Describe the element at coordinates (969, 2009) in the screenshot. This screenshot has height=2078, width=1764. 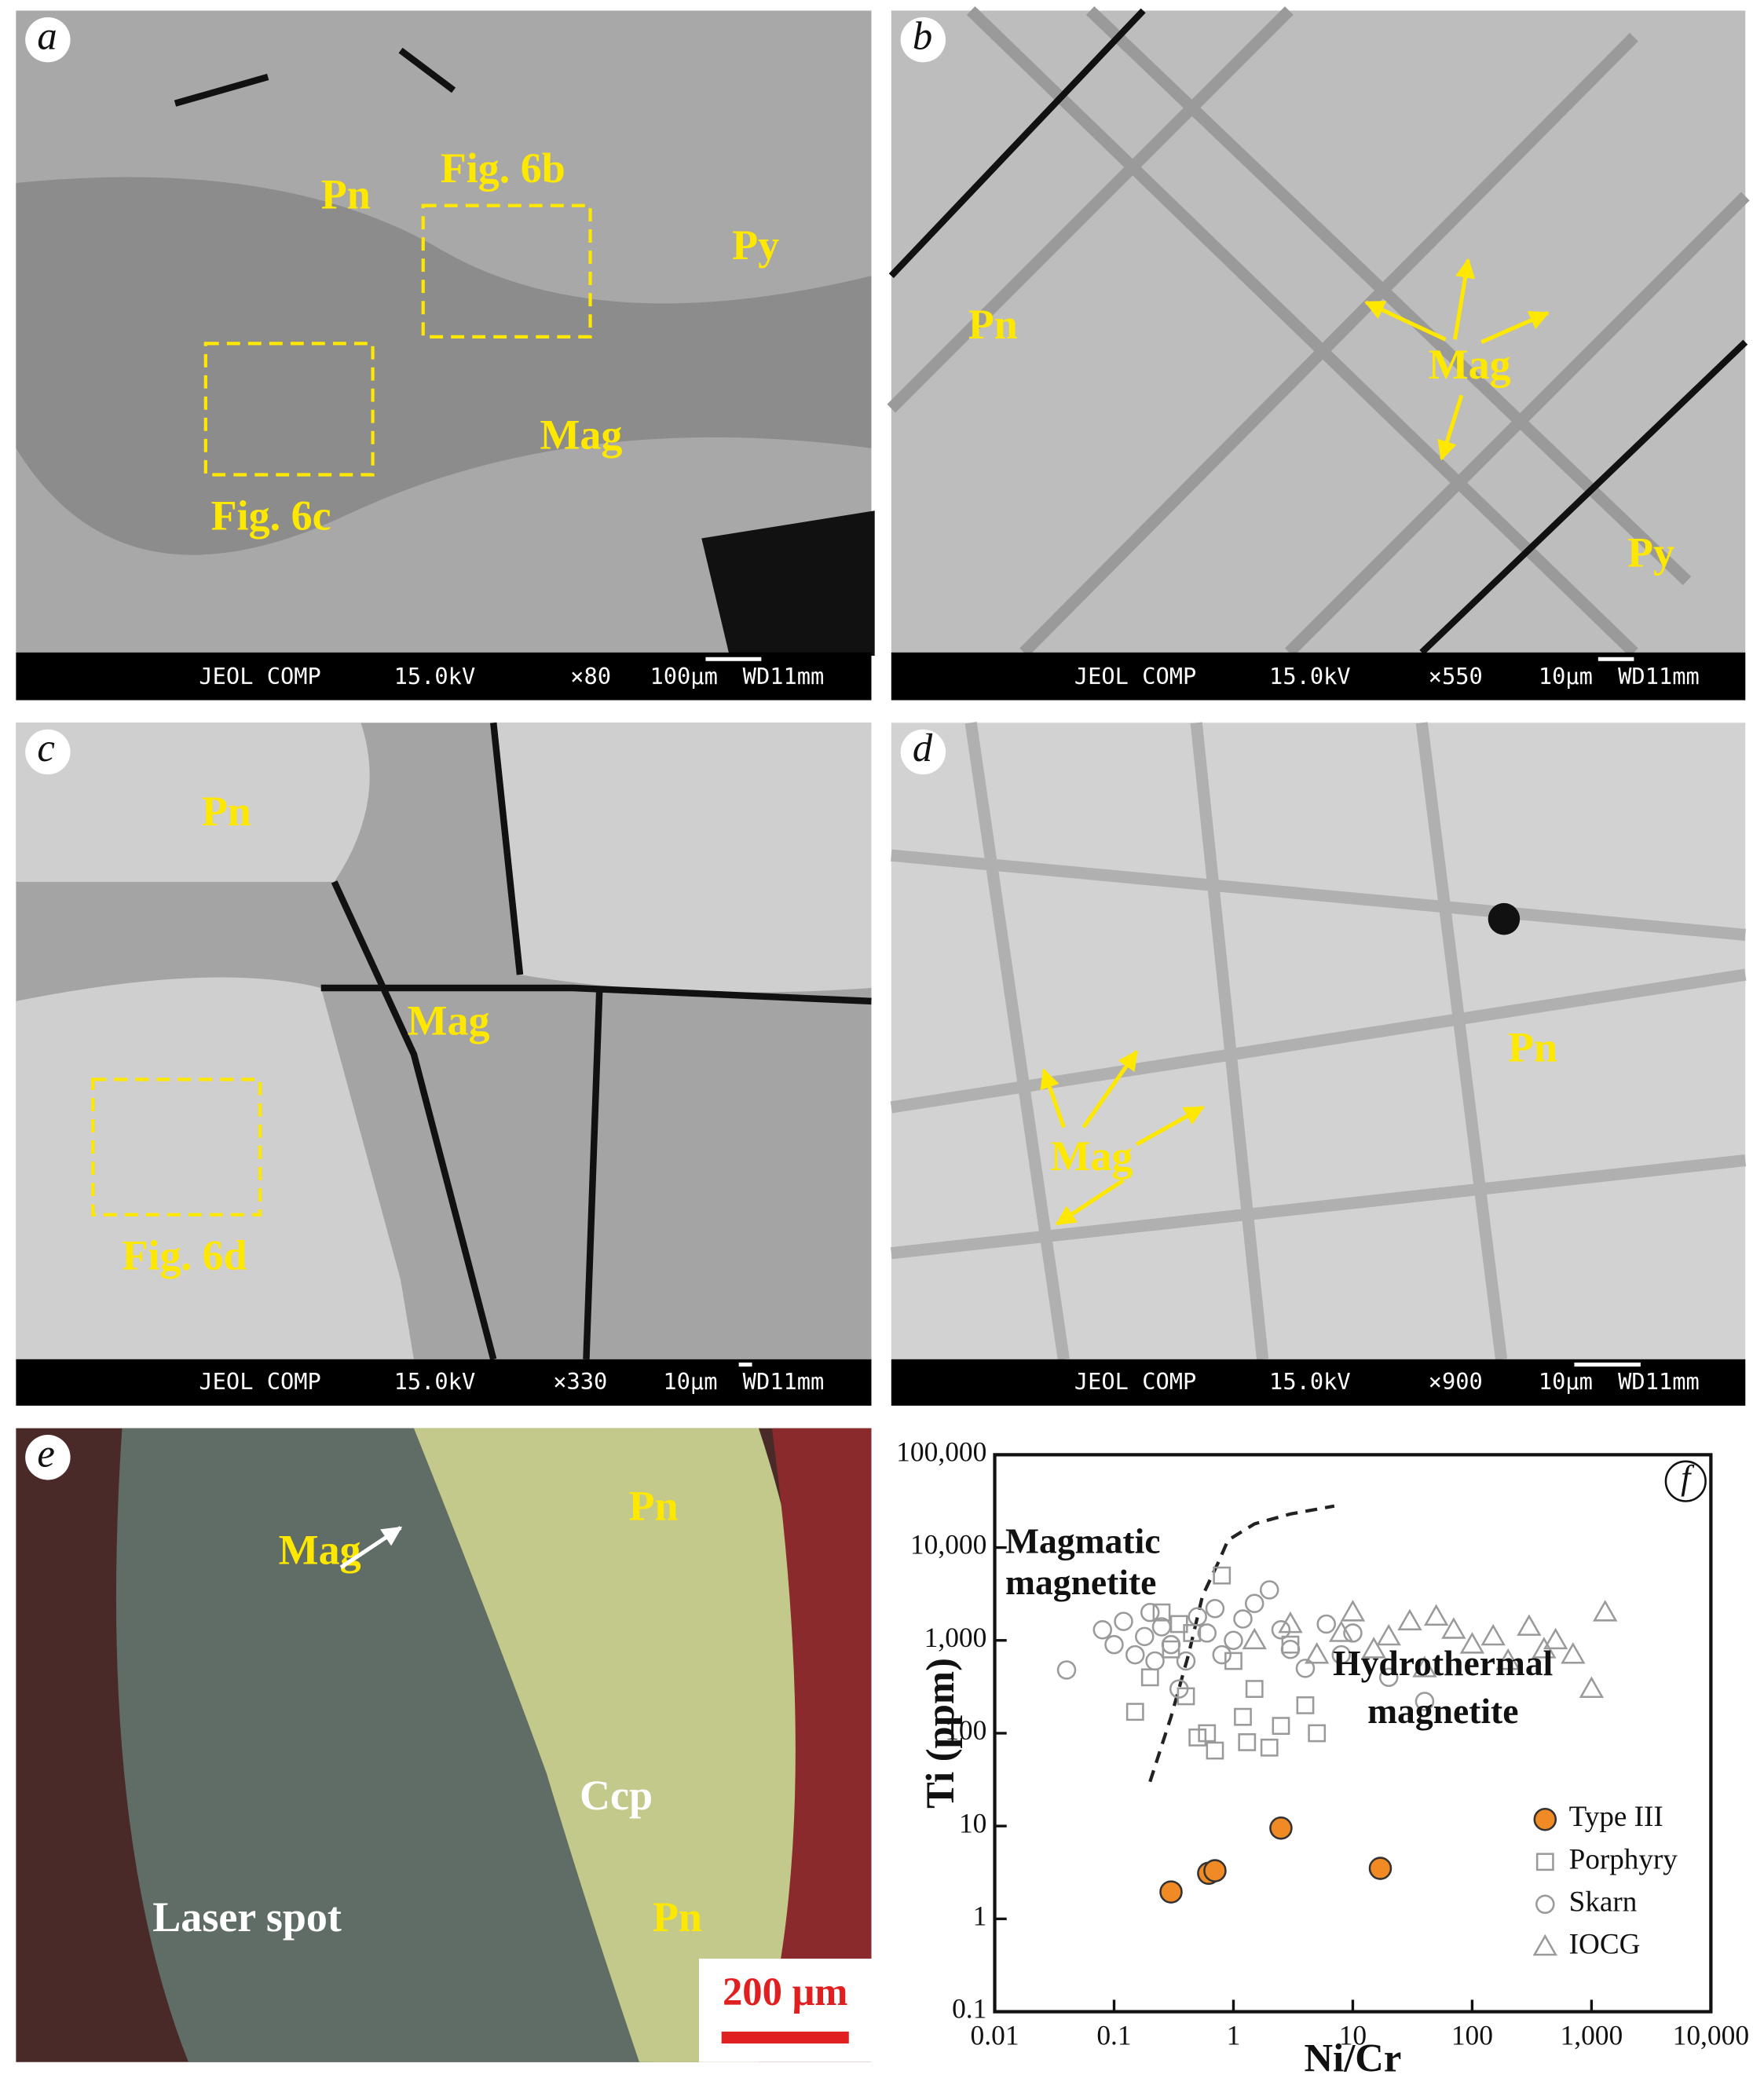
I see `y-tick-label: 0.1` at that location.